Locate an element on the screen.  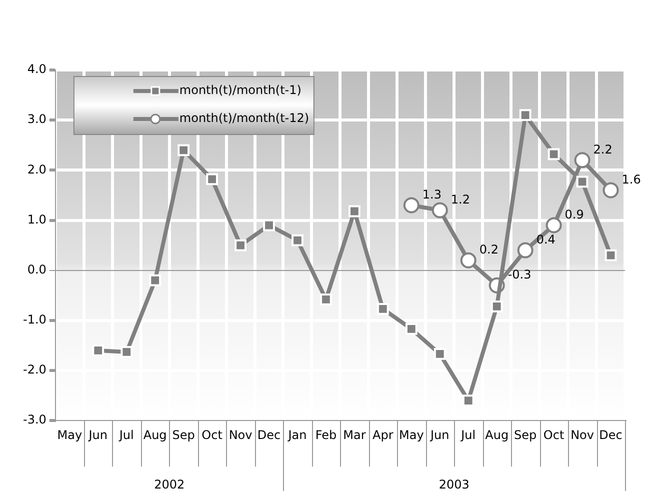
y-tick-label: 1.0 is located at coordinates (36, 219).